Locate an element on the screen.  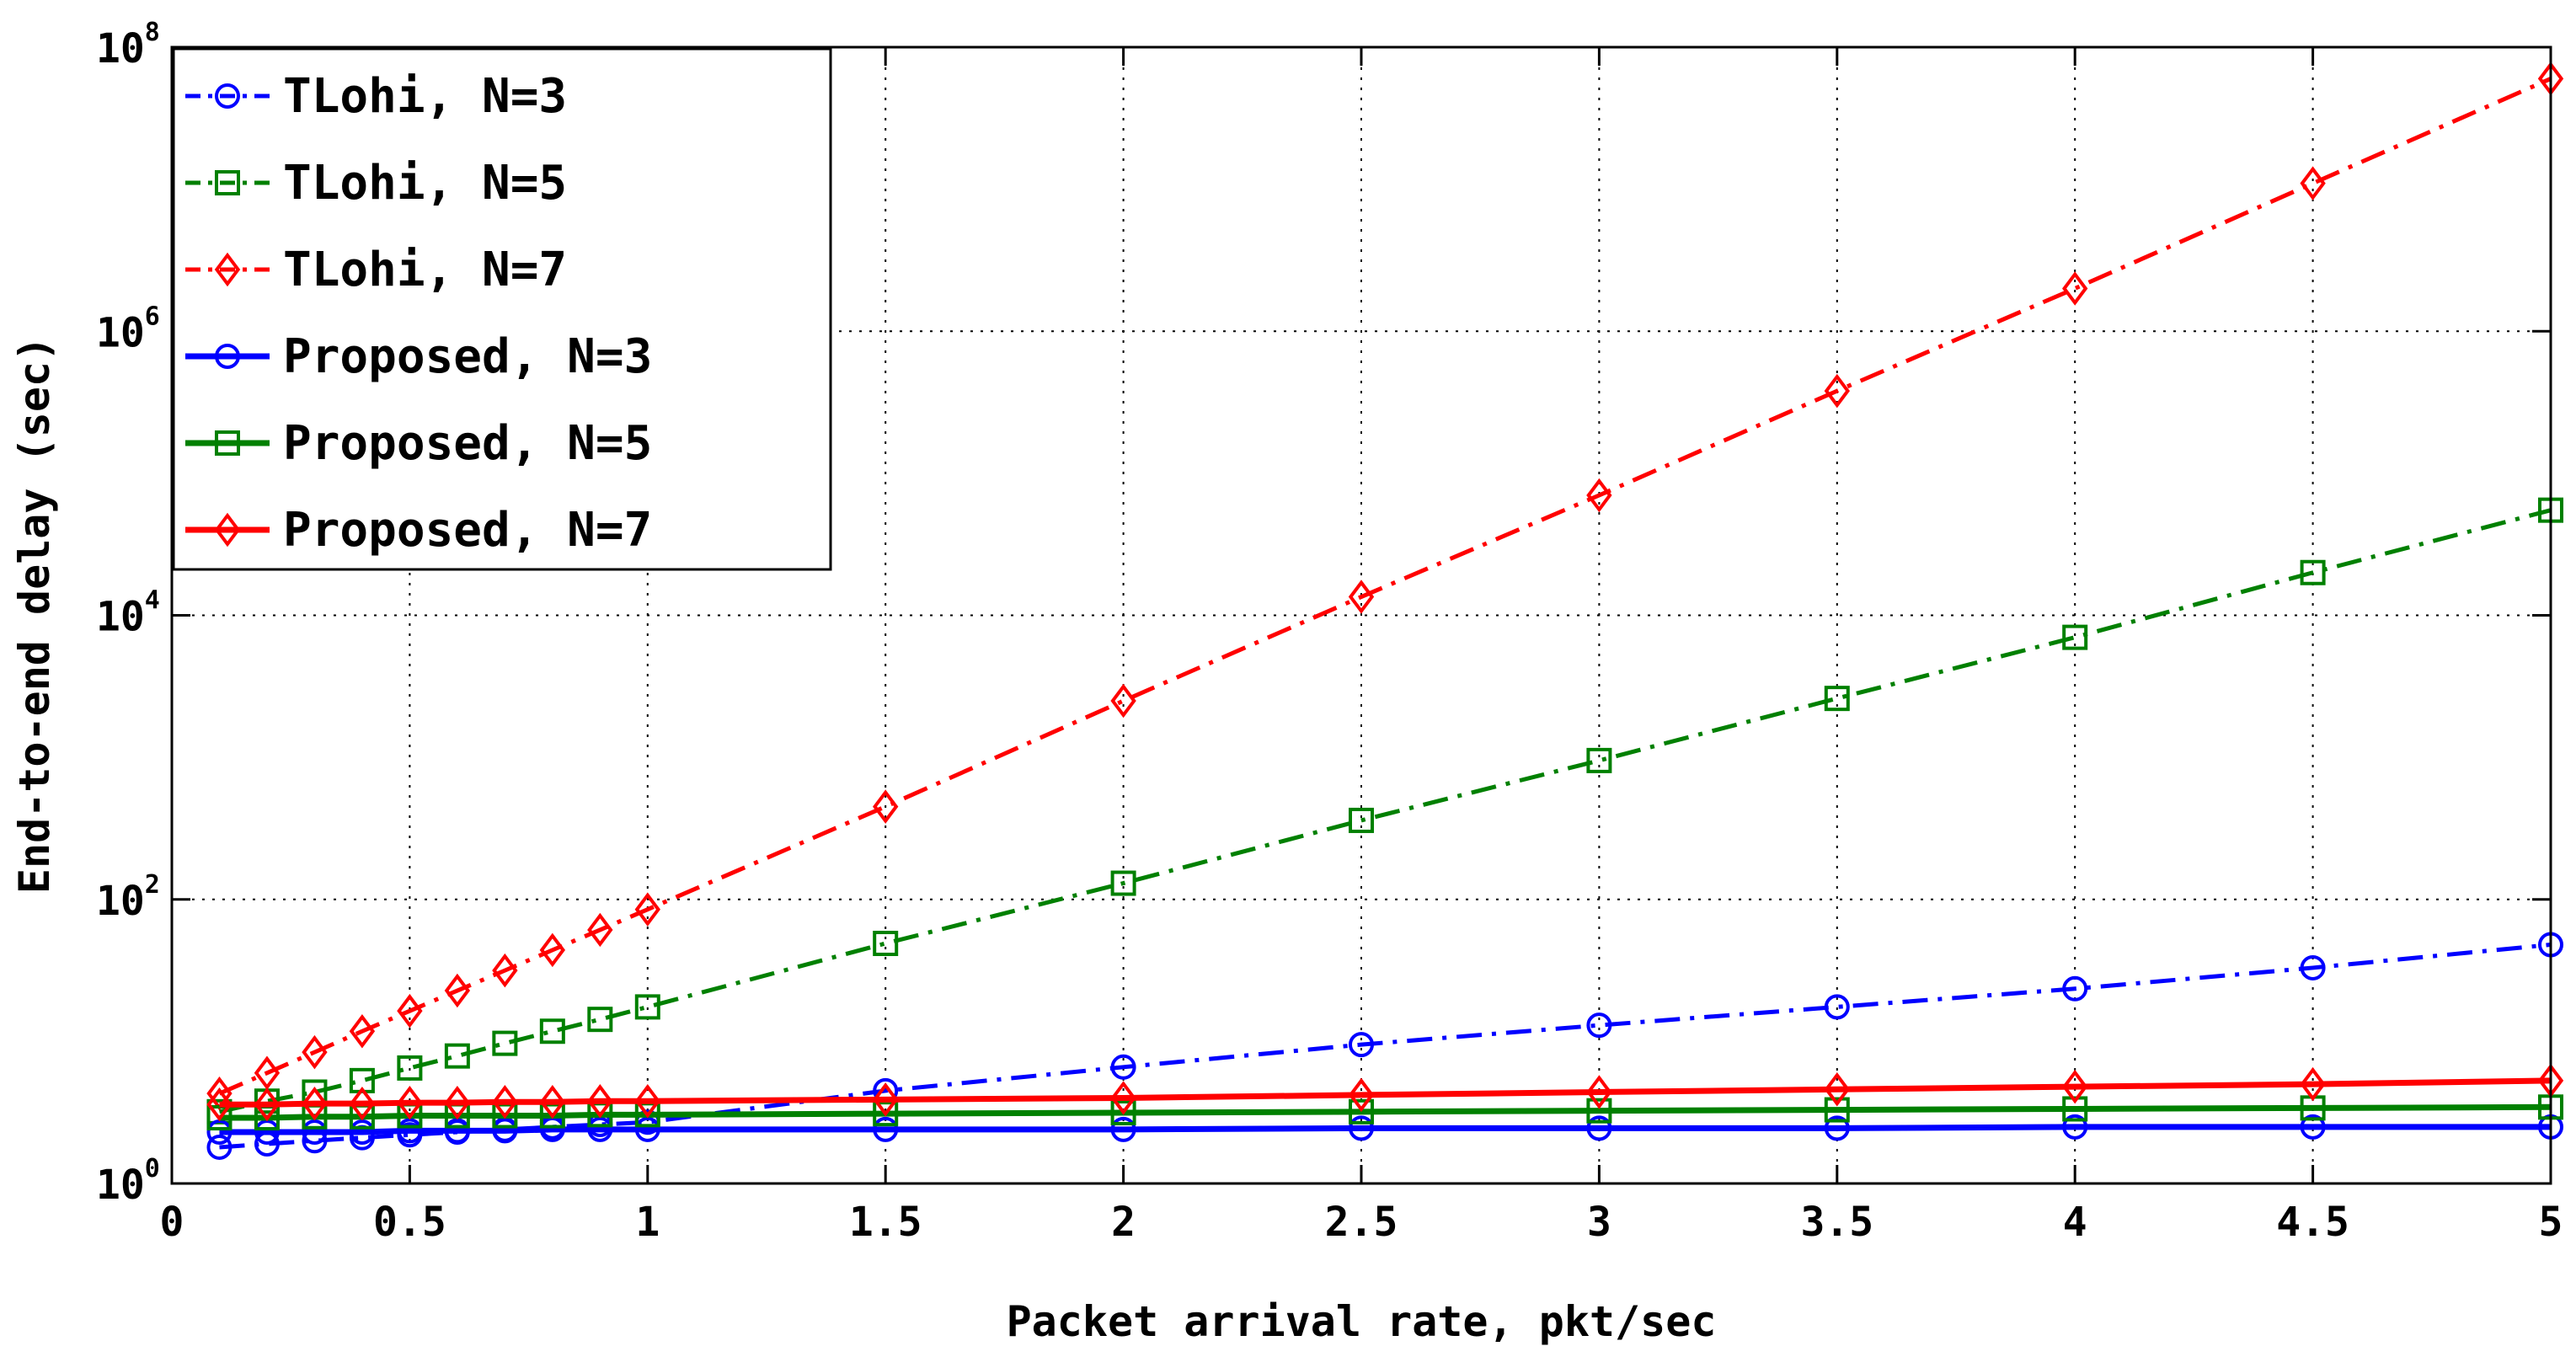
x-tick-label: 3 is located at coordinates (1599, 1222).